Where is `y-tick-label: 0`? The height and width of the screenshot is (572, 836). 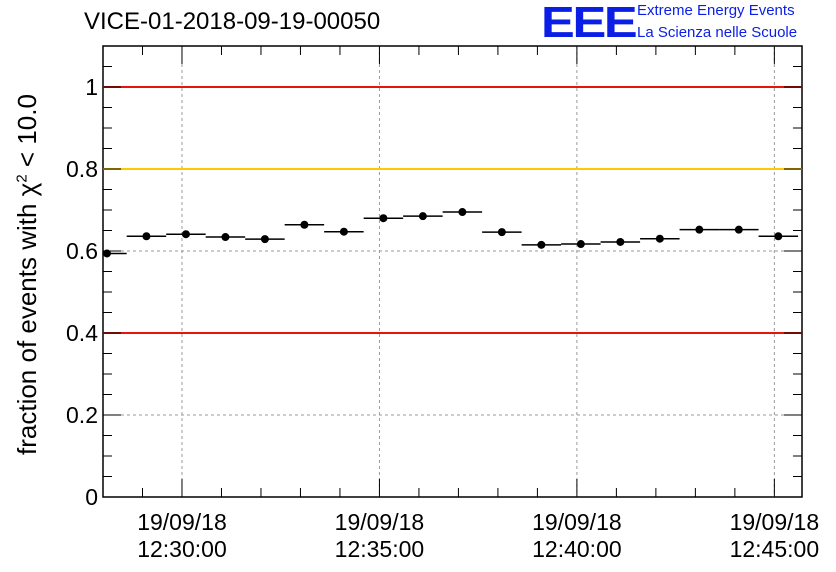
y-tick-label: 0 is located at coordinates (91, 497).